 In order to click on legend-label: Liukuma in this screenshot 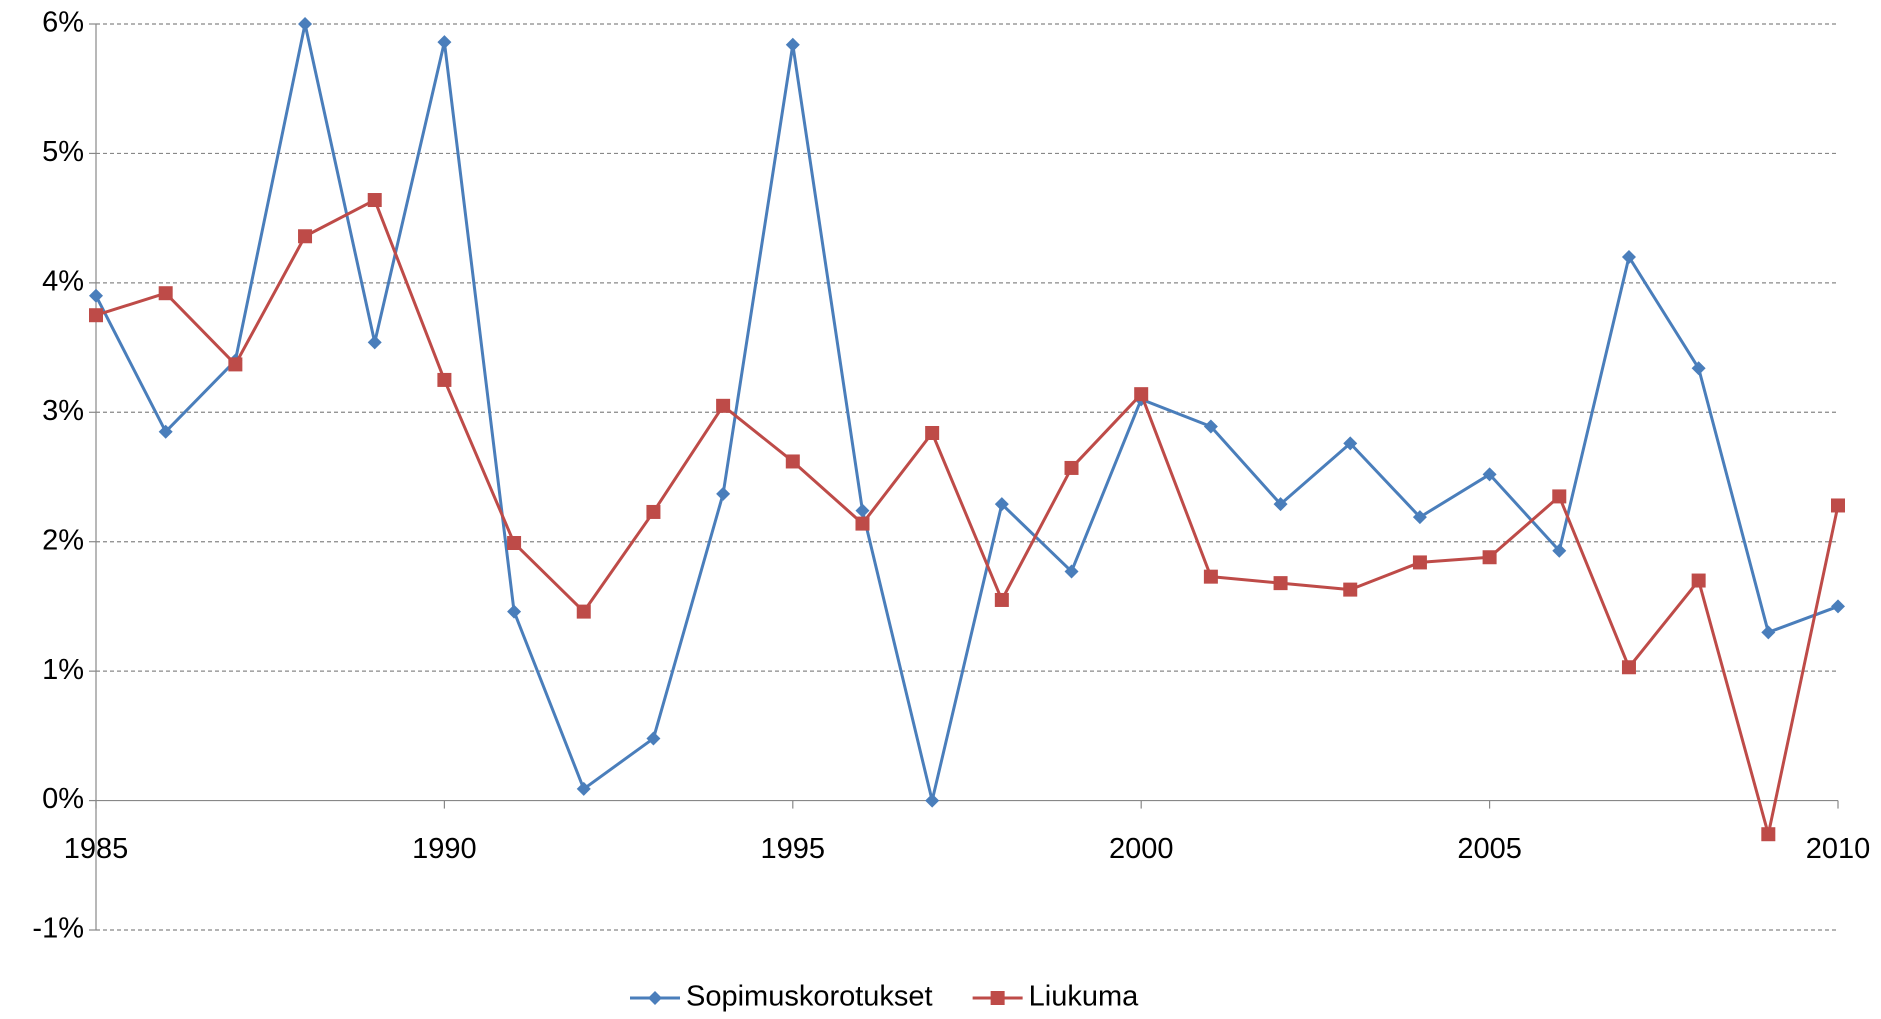, I will do `click(1084, 997)`.